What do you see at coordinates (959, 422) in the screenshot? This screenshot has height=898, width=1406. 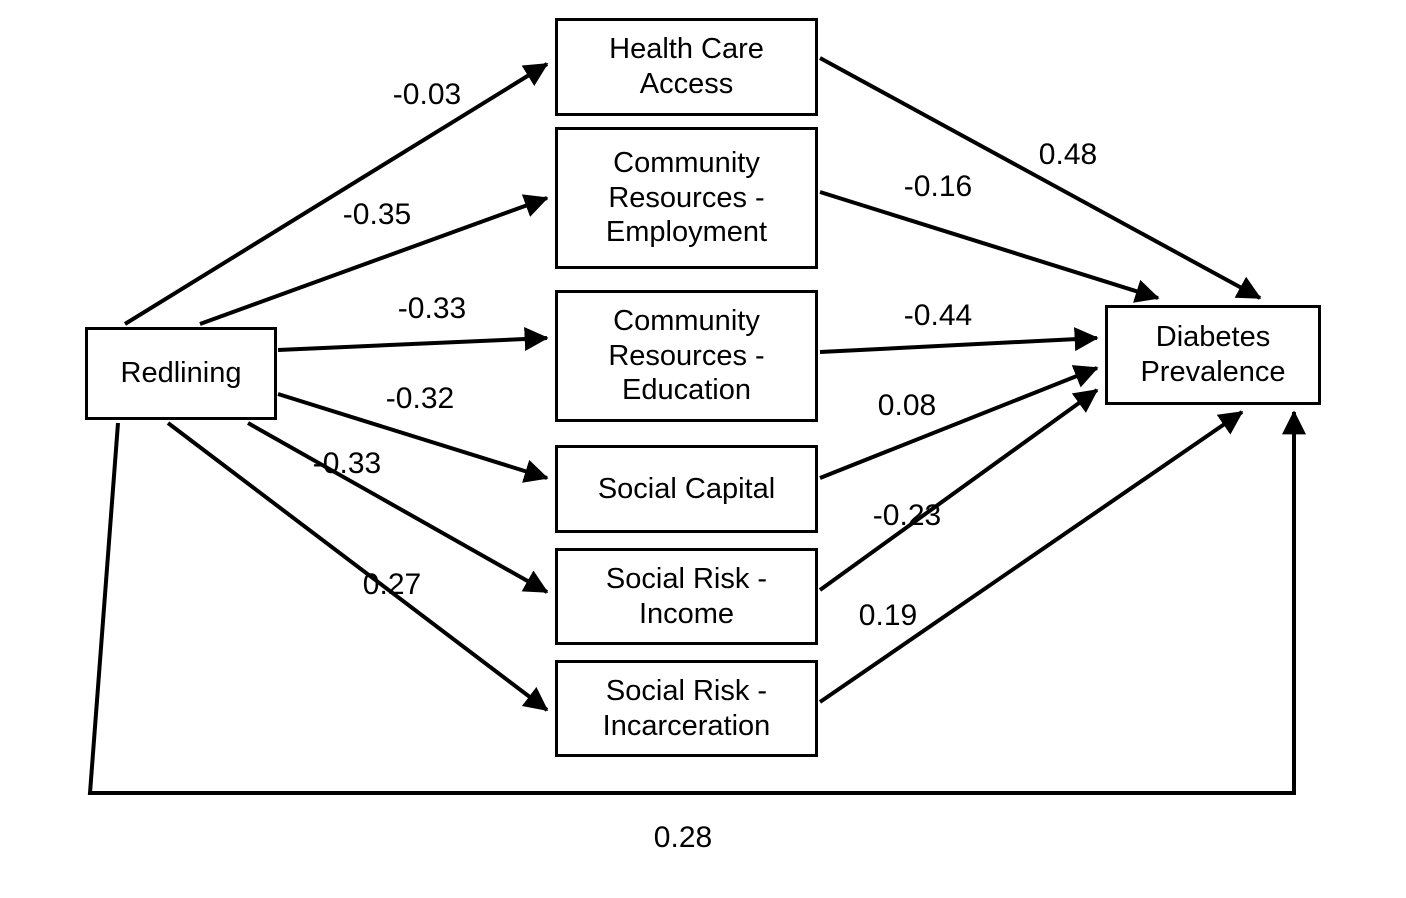 I see `arrow-social-capital-to-diabetes` at bounding box center [959, 422].